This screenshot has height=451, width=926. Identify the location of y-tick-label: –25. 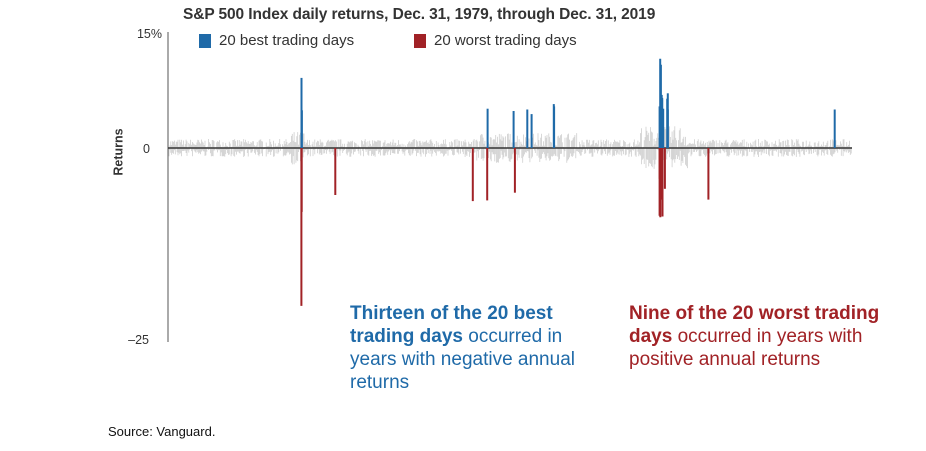
(138, 340).